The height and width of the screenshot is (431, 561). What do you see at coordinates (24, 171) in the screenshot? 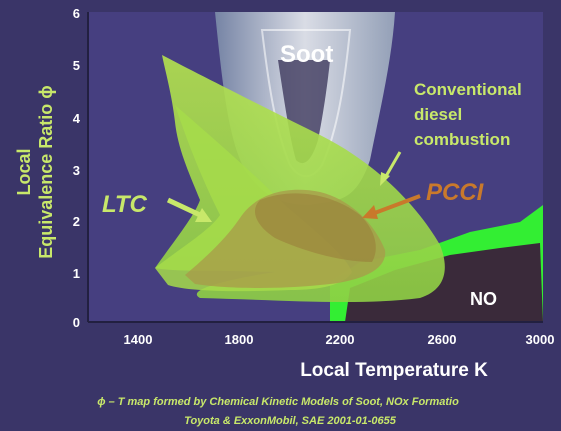
I see `y-axis-label-line1: Local` at bounding box center [24, 171].